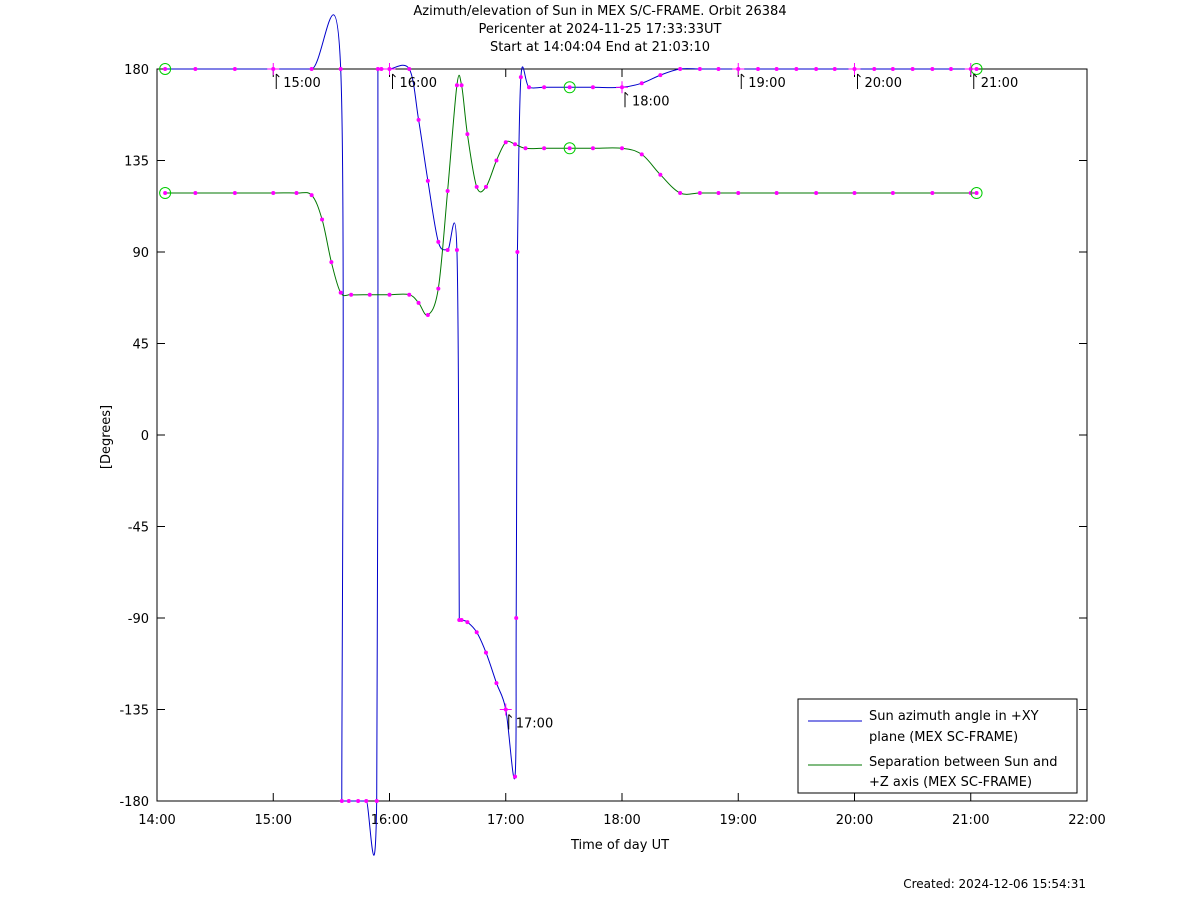 The width and height of the screenshot is (1200, 901). What do you see at coordinates (650, 101) in the screenshot?
I see `hour-annotation-label: 18:00` at bounding box center [650, 101].